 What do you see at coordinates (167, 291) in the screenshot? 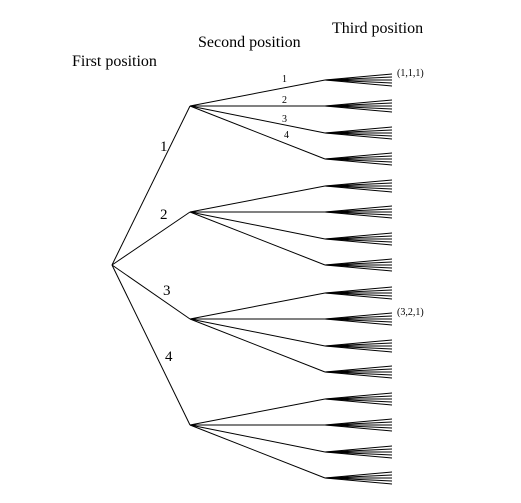
I see `first-branch-label-3: 3` at bounding box center [167, 291].